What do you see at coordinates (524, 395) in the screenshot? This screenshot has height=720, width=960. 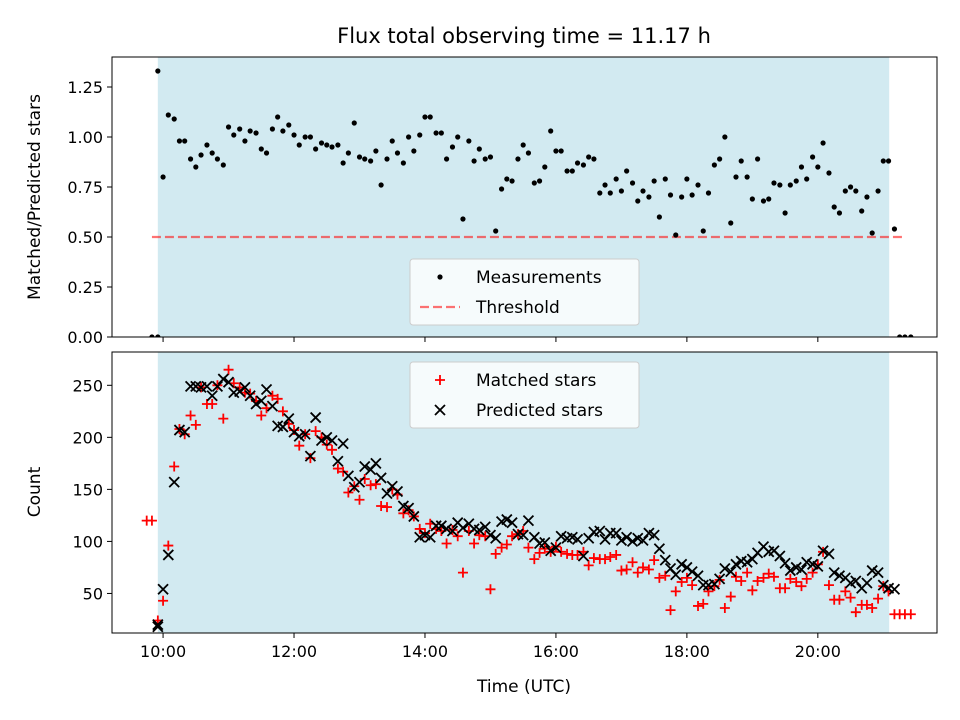 I see `counts-legend-box` at bounding box center [524, 395].